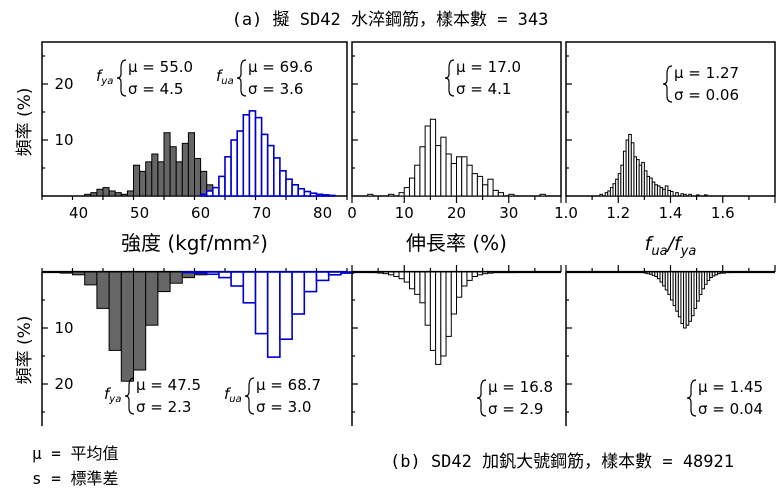 Image resolution: width=783 pixels, height=492 pixels. I want to click on annotation-std: σ = 2.3, so click(163, 407).